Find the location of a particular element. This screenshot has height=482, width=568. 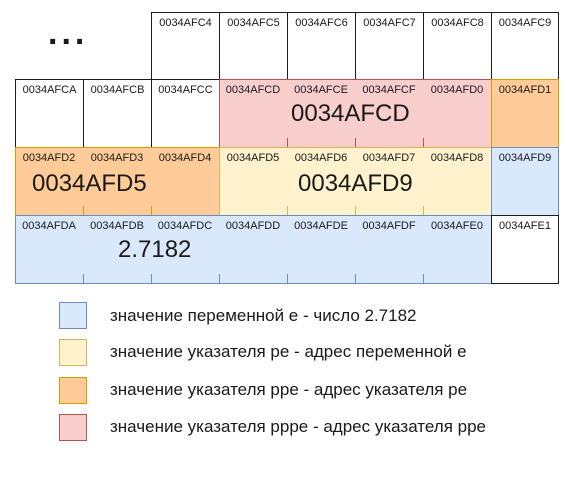

legend-swatch-orange is located at coordinates (73, 390).